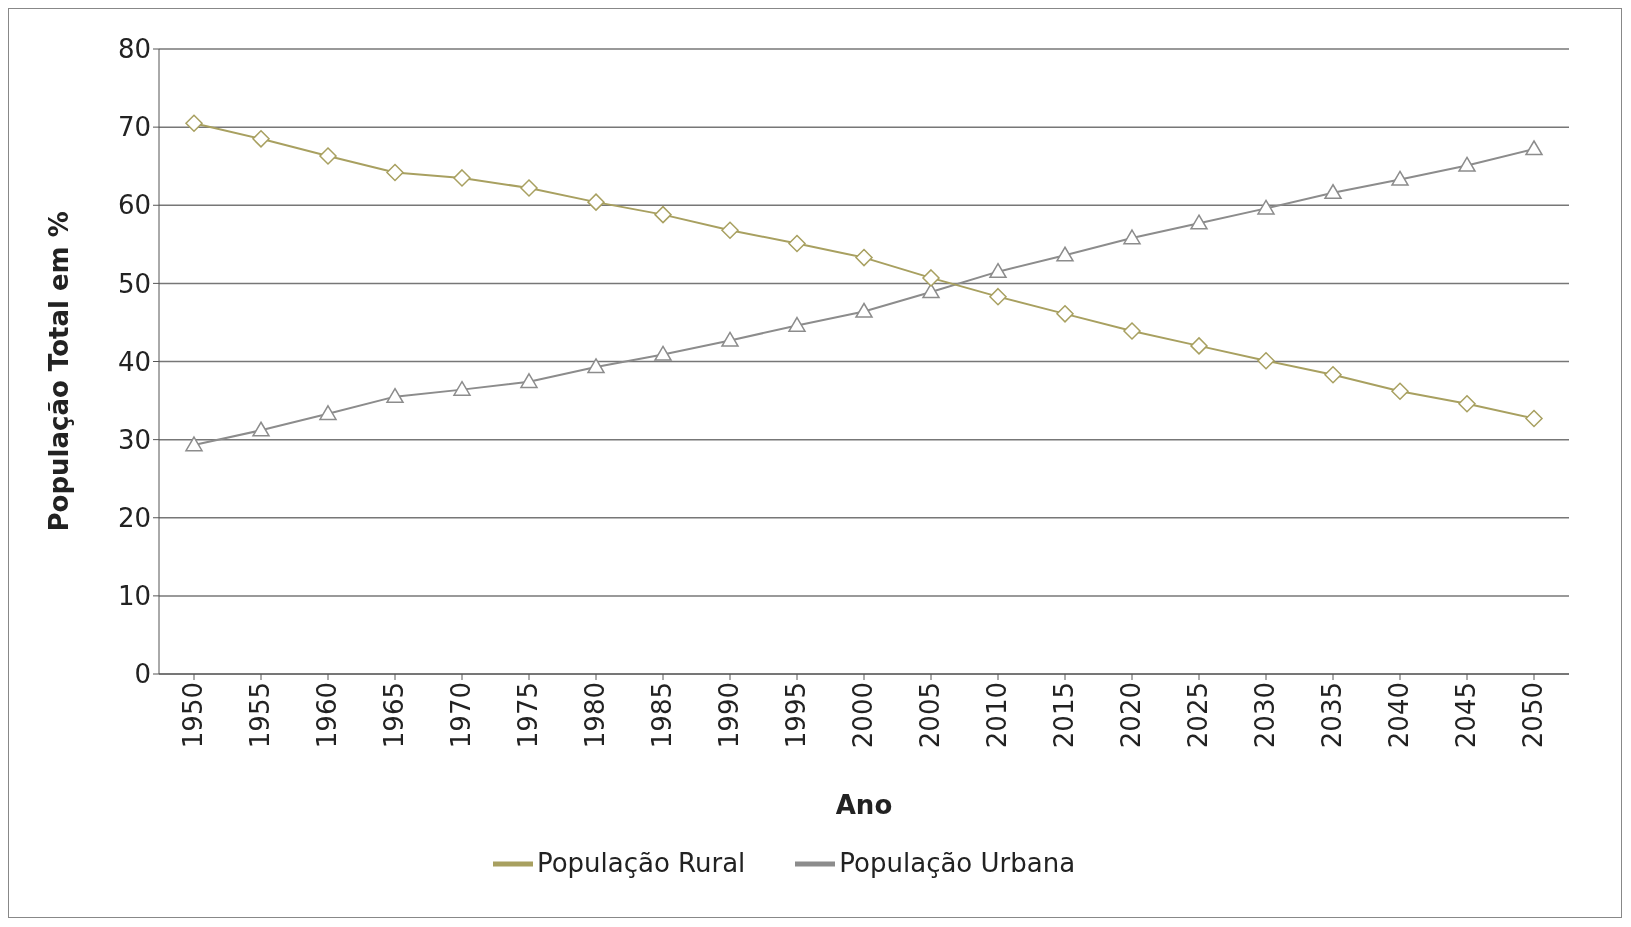 The image size is (1631, 927). What do you see at coordinates (1332, 715) in the screenshot?
I see `x-tick-label: 2035` at bounding box center [1332, 715].